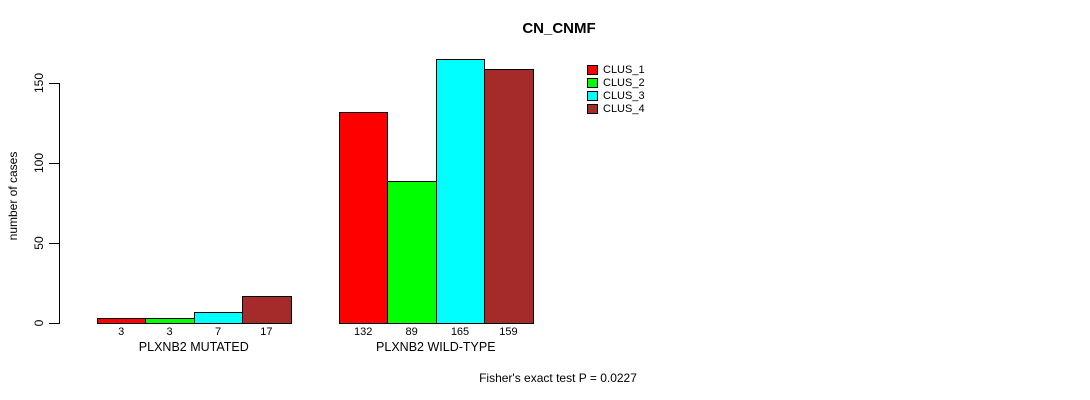  I want to click on bar-clus_3-group1, so click(218, 317).